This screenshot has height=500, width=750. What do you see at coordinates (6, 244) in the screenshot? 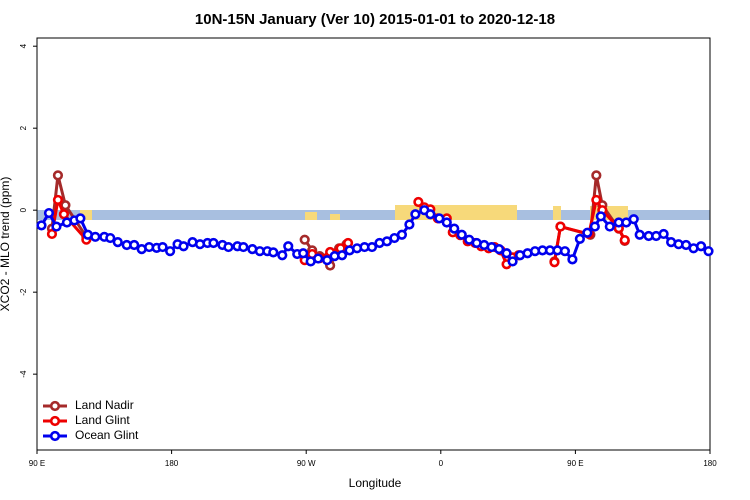
I see `y-axis-label: XCO2 - MLO trend (ppm)` at bounding box center [6, 244].